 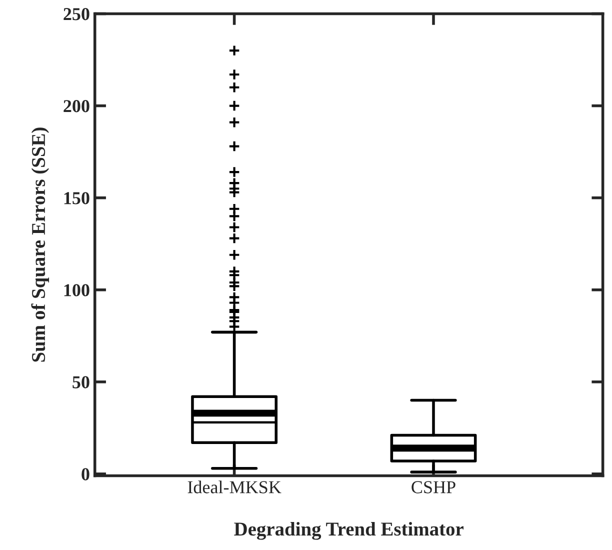 What do you see at coordinates (235, 487) in the screenshot?
I see `x-tick-label: Ideal-MKSK` at bounding box center [235, 487].